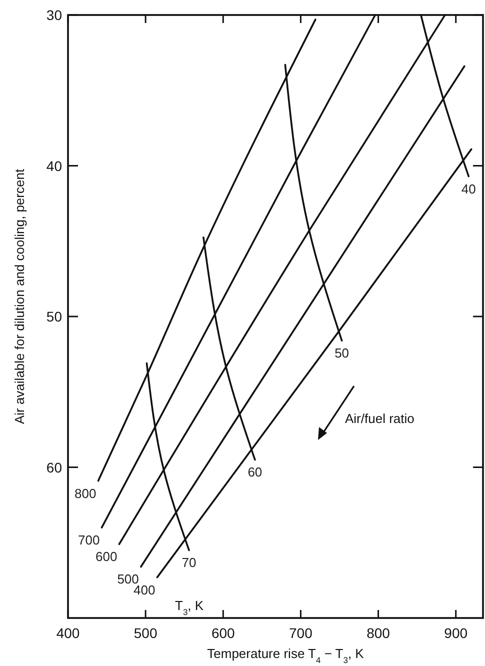 The width and height of the screenshot is (485, 666). What do you see at coordinates (85, 493) in the screenshot?
I see `series-label: 800` at bounding box center [85, 493].